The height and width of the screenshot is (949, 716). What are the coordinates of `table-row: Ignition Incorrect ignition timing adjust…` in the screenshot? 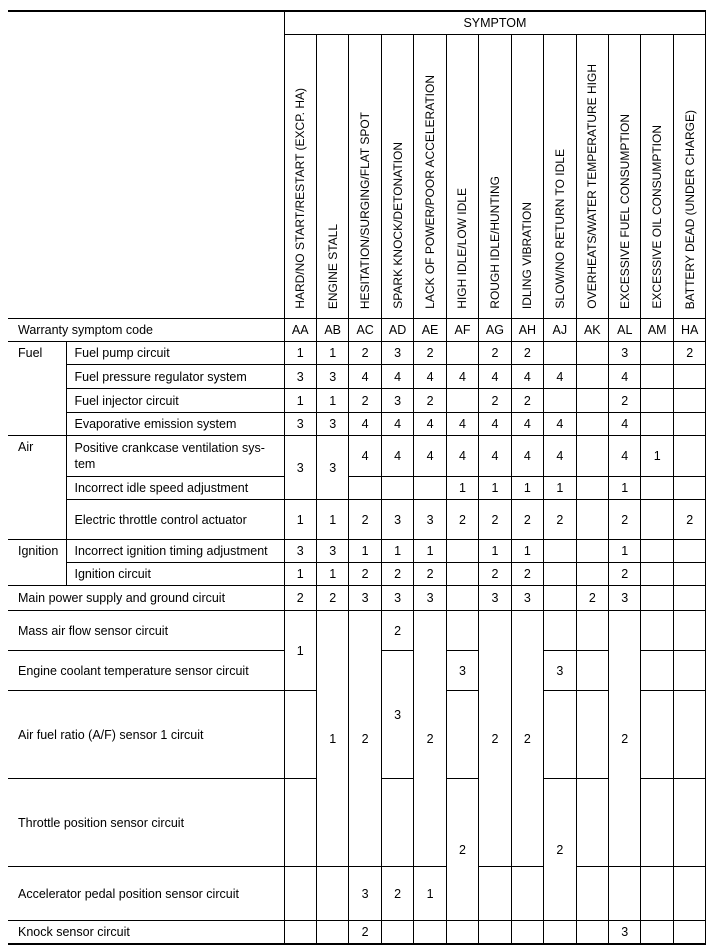 It's located at (357, 562).